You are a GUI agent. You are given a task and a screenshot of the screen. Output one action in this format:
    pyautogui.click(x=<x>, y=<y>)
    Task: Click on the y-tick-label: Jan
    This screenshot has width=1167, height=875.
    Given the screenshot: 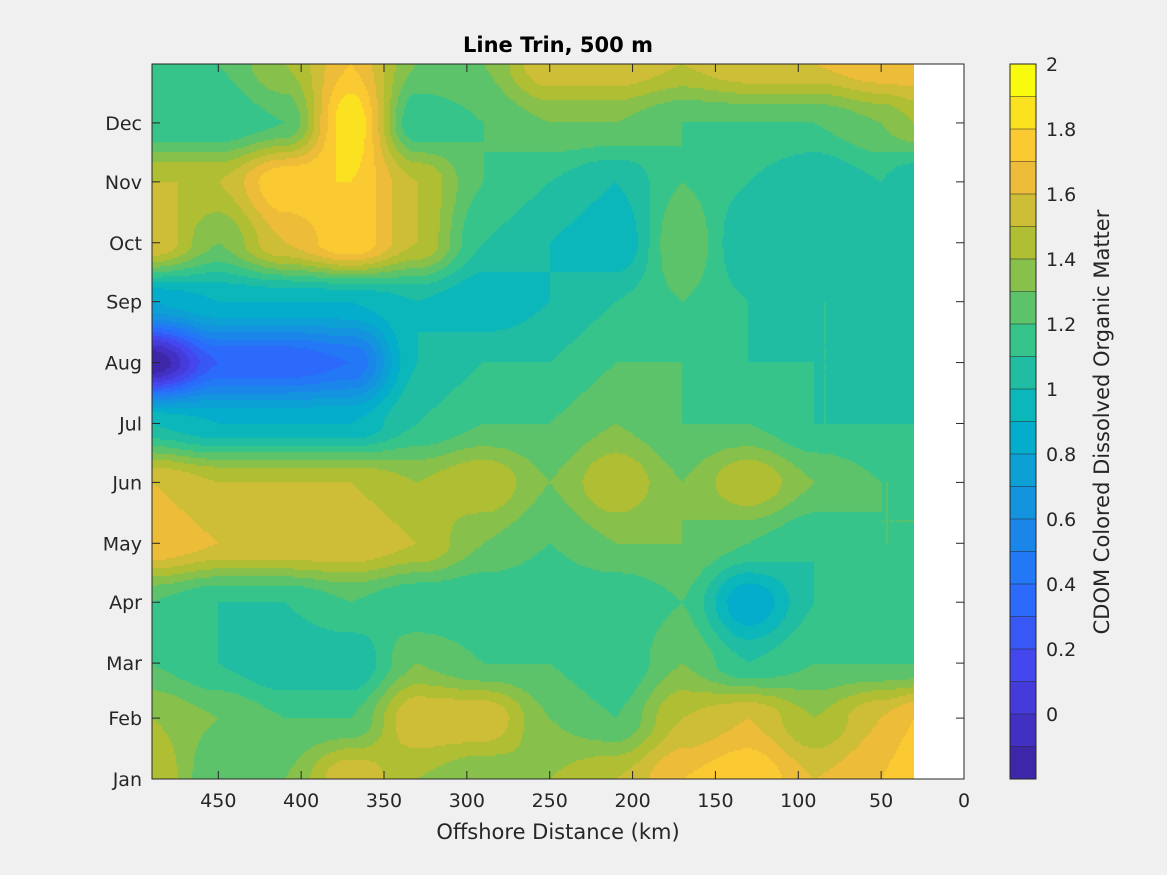 What is the action you would take?
    pyautogui.click(x=127, y=780)
    